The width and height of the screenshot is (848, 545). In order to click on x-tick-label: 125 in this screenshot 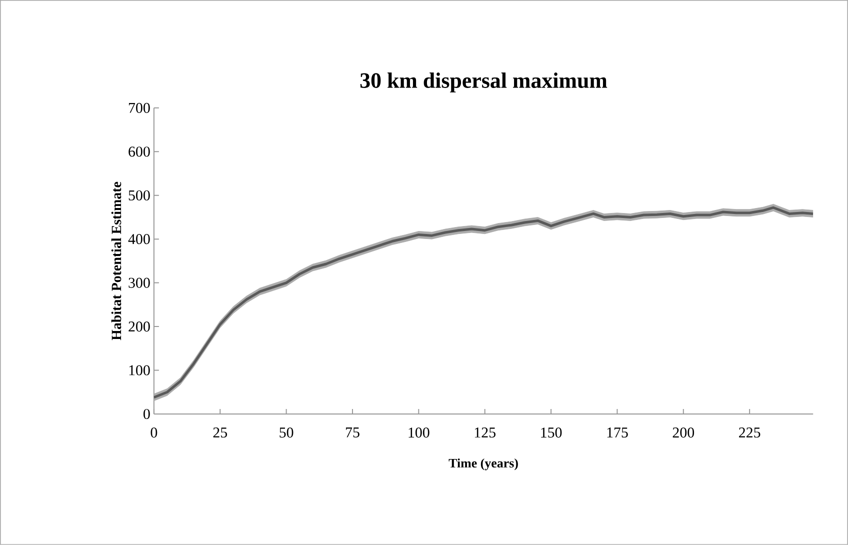, I will do `click(485, 433)`.